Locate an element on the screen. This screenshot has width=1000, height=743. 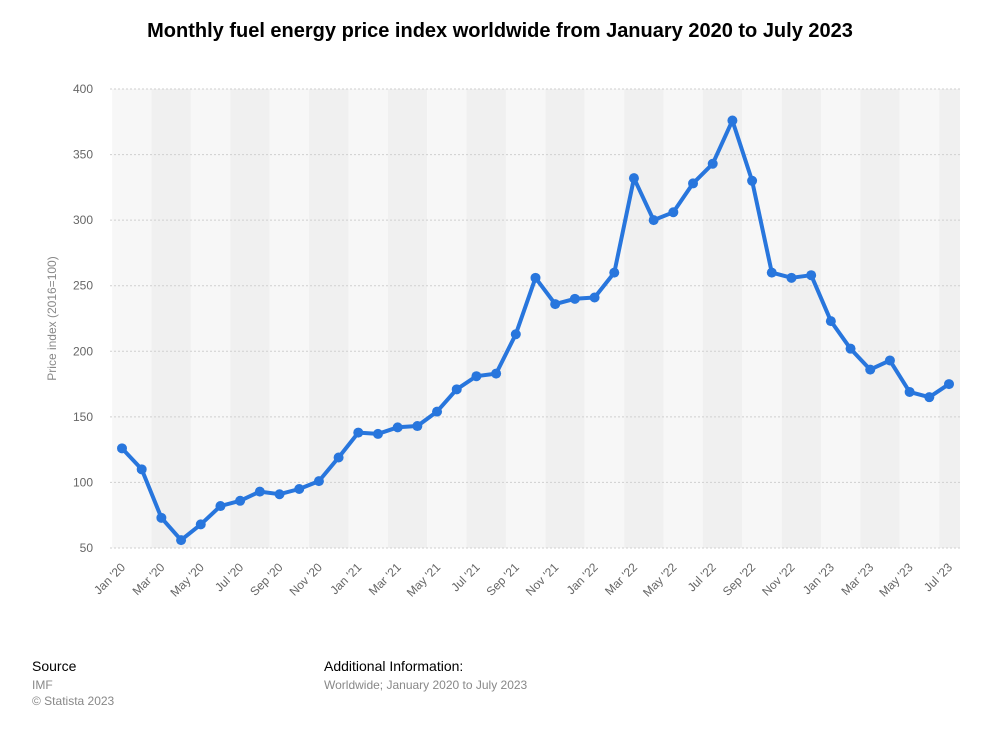
y-tick-label: 300 is located at coordinates (83, 220).